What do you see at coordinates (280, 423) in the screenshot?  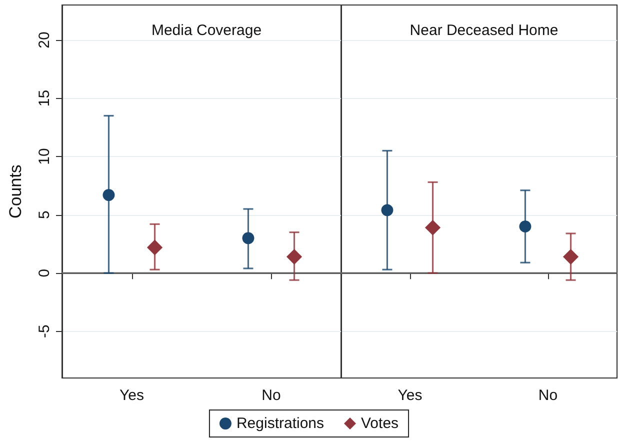 I see `legend-label: Registrations` at bounding box center [280, 423].